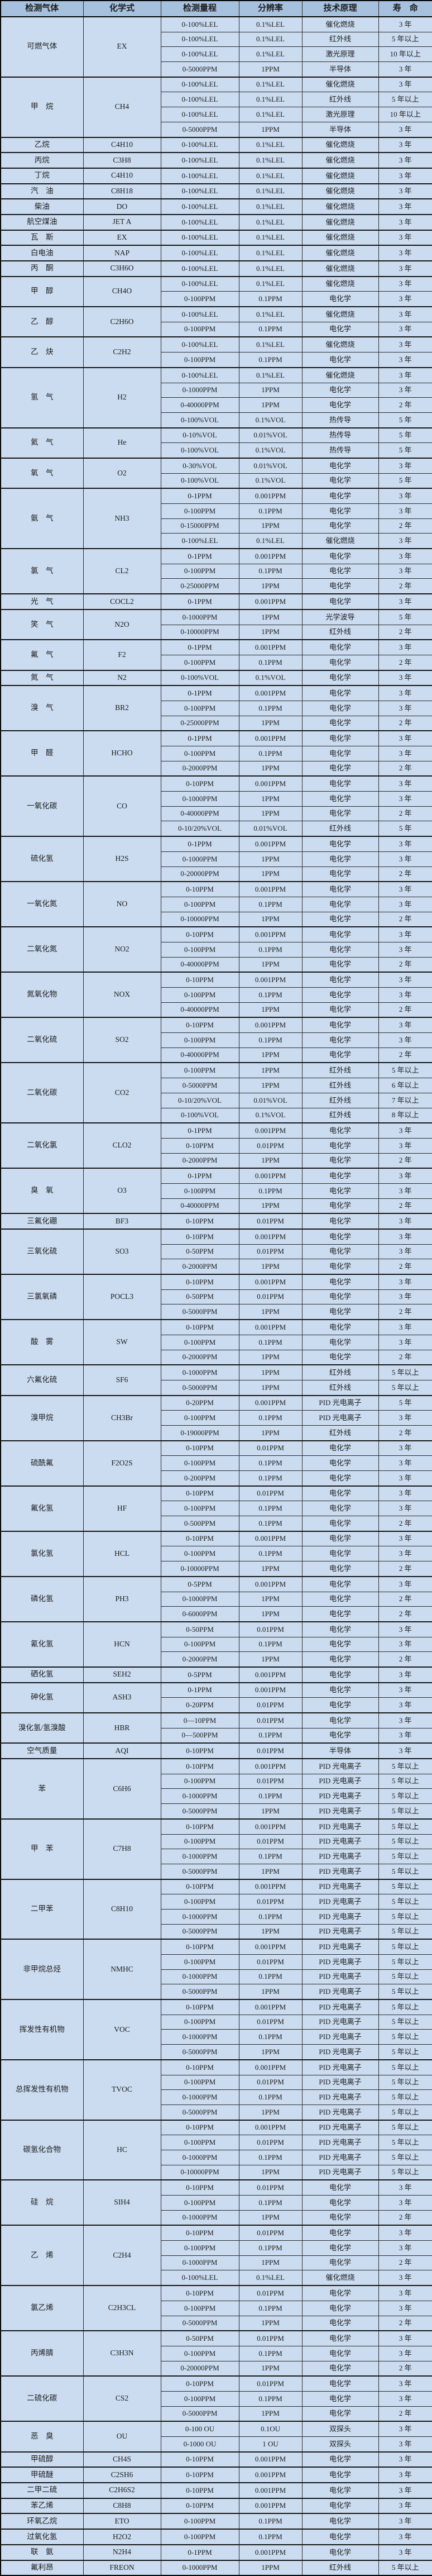 The height and width of the screenshot is (2576, 432). Describe the element at coordinates (340, 344) in the screenshot. I see `principle-cell: 催化燃烧` at that location.